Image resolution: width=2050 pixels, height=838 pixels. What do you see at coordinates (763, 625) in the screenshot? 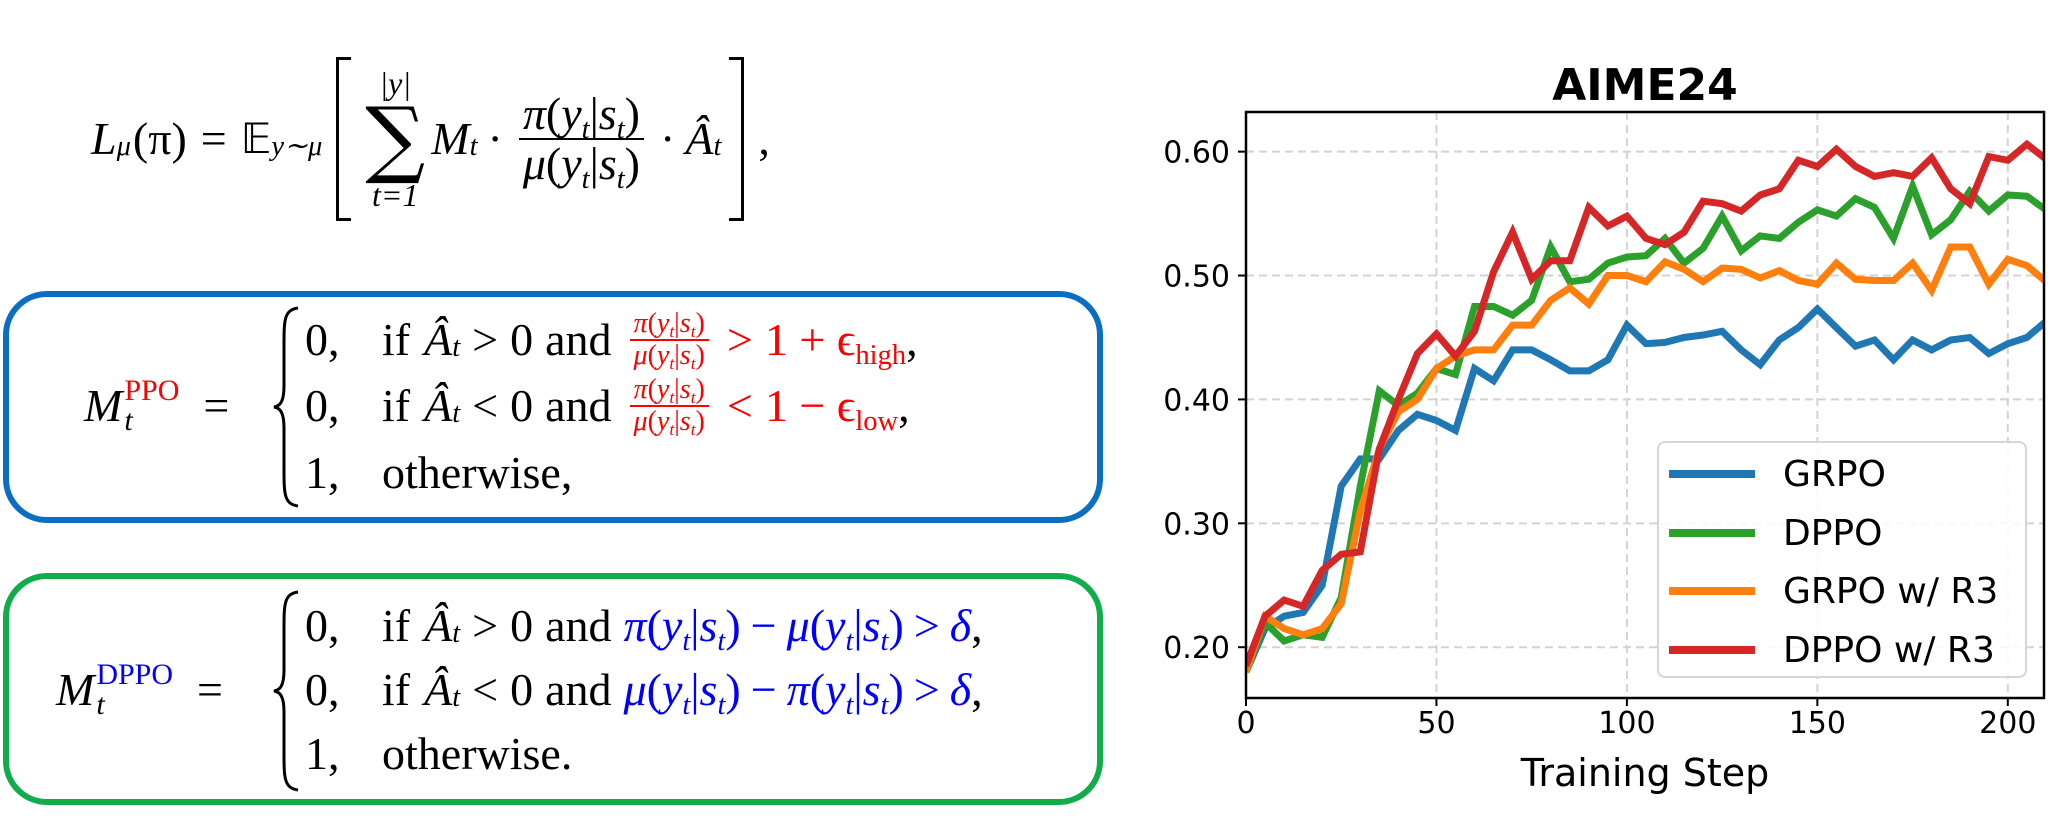
I see `minus-sign: −` at bounding box center [763, 625].